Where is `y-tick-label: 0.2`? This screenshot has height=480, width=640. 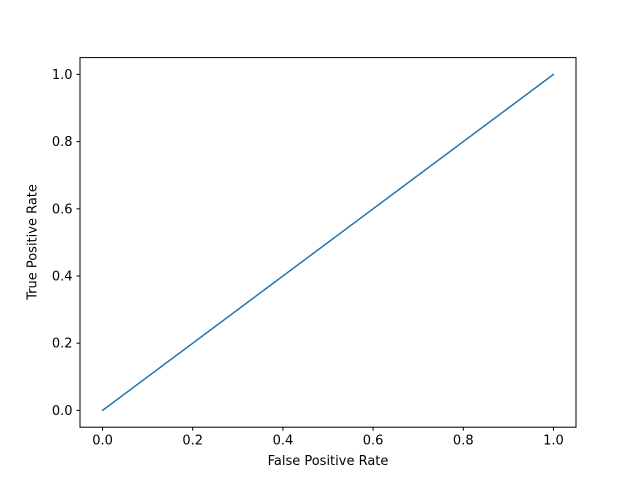 y-tick-label: 0.2 is located at coordinates (62, 344).